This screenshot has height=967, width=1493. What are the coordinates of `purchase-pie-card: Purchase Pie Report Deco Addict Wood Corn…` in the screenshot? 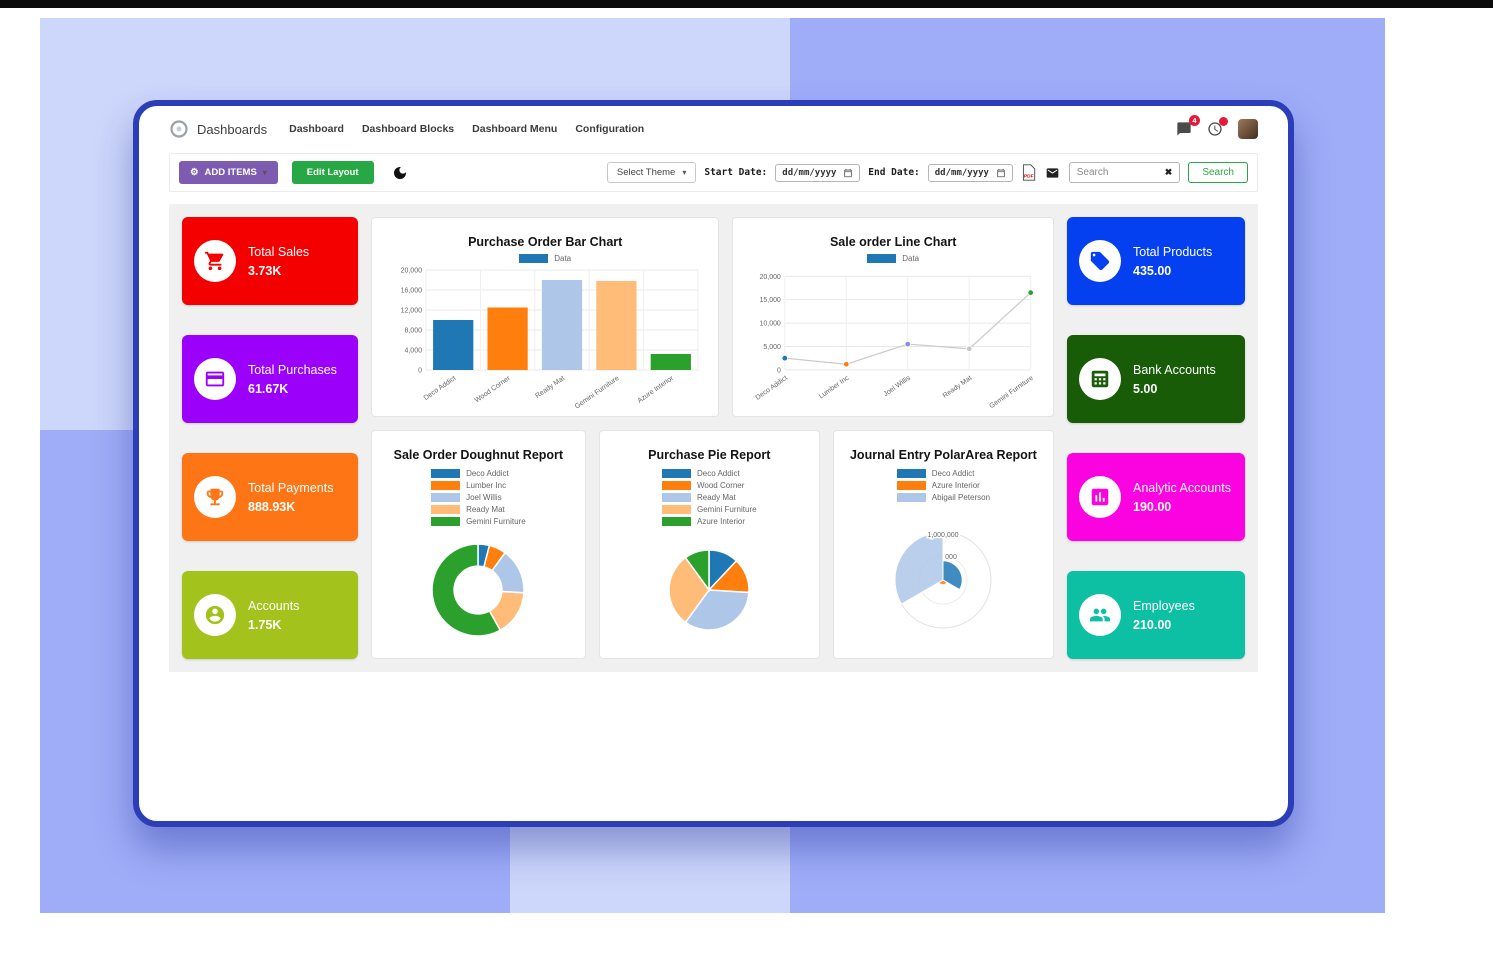 It's located at (709, 544).